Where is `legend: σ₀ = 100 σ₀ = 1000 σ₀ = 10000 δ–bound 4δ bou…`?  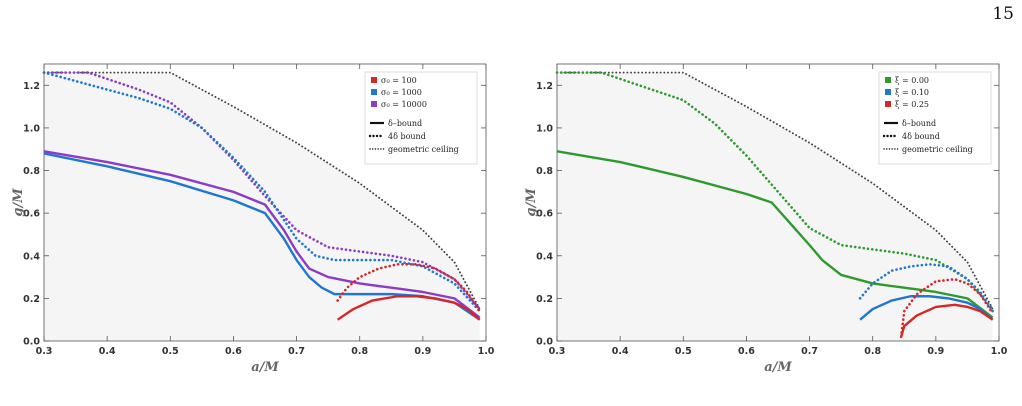
legend: σ₀ = 100 σ₀ = 1000 σ₀ = 10000 δ–bound 4δ bou… is located at coordinates (421, 118).